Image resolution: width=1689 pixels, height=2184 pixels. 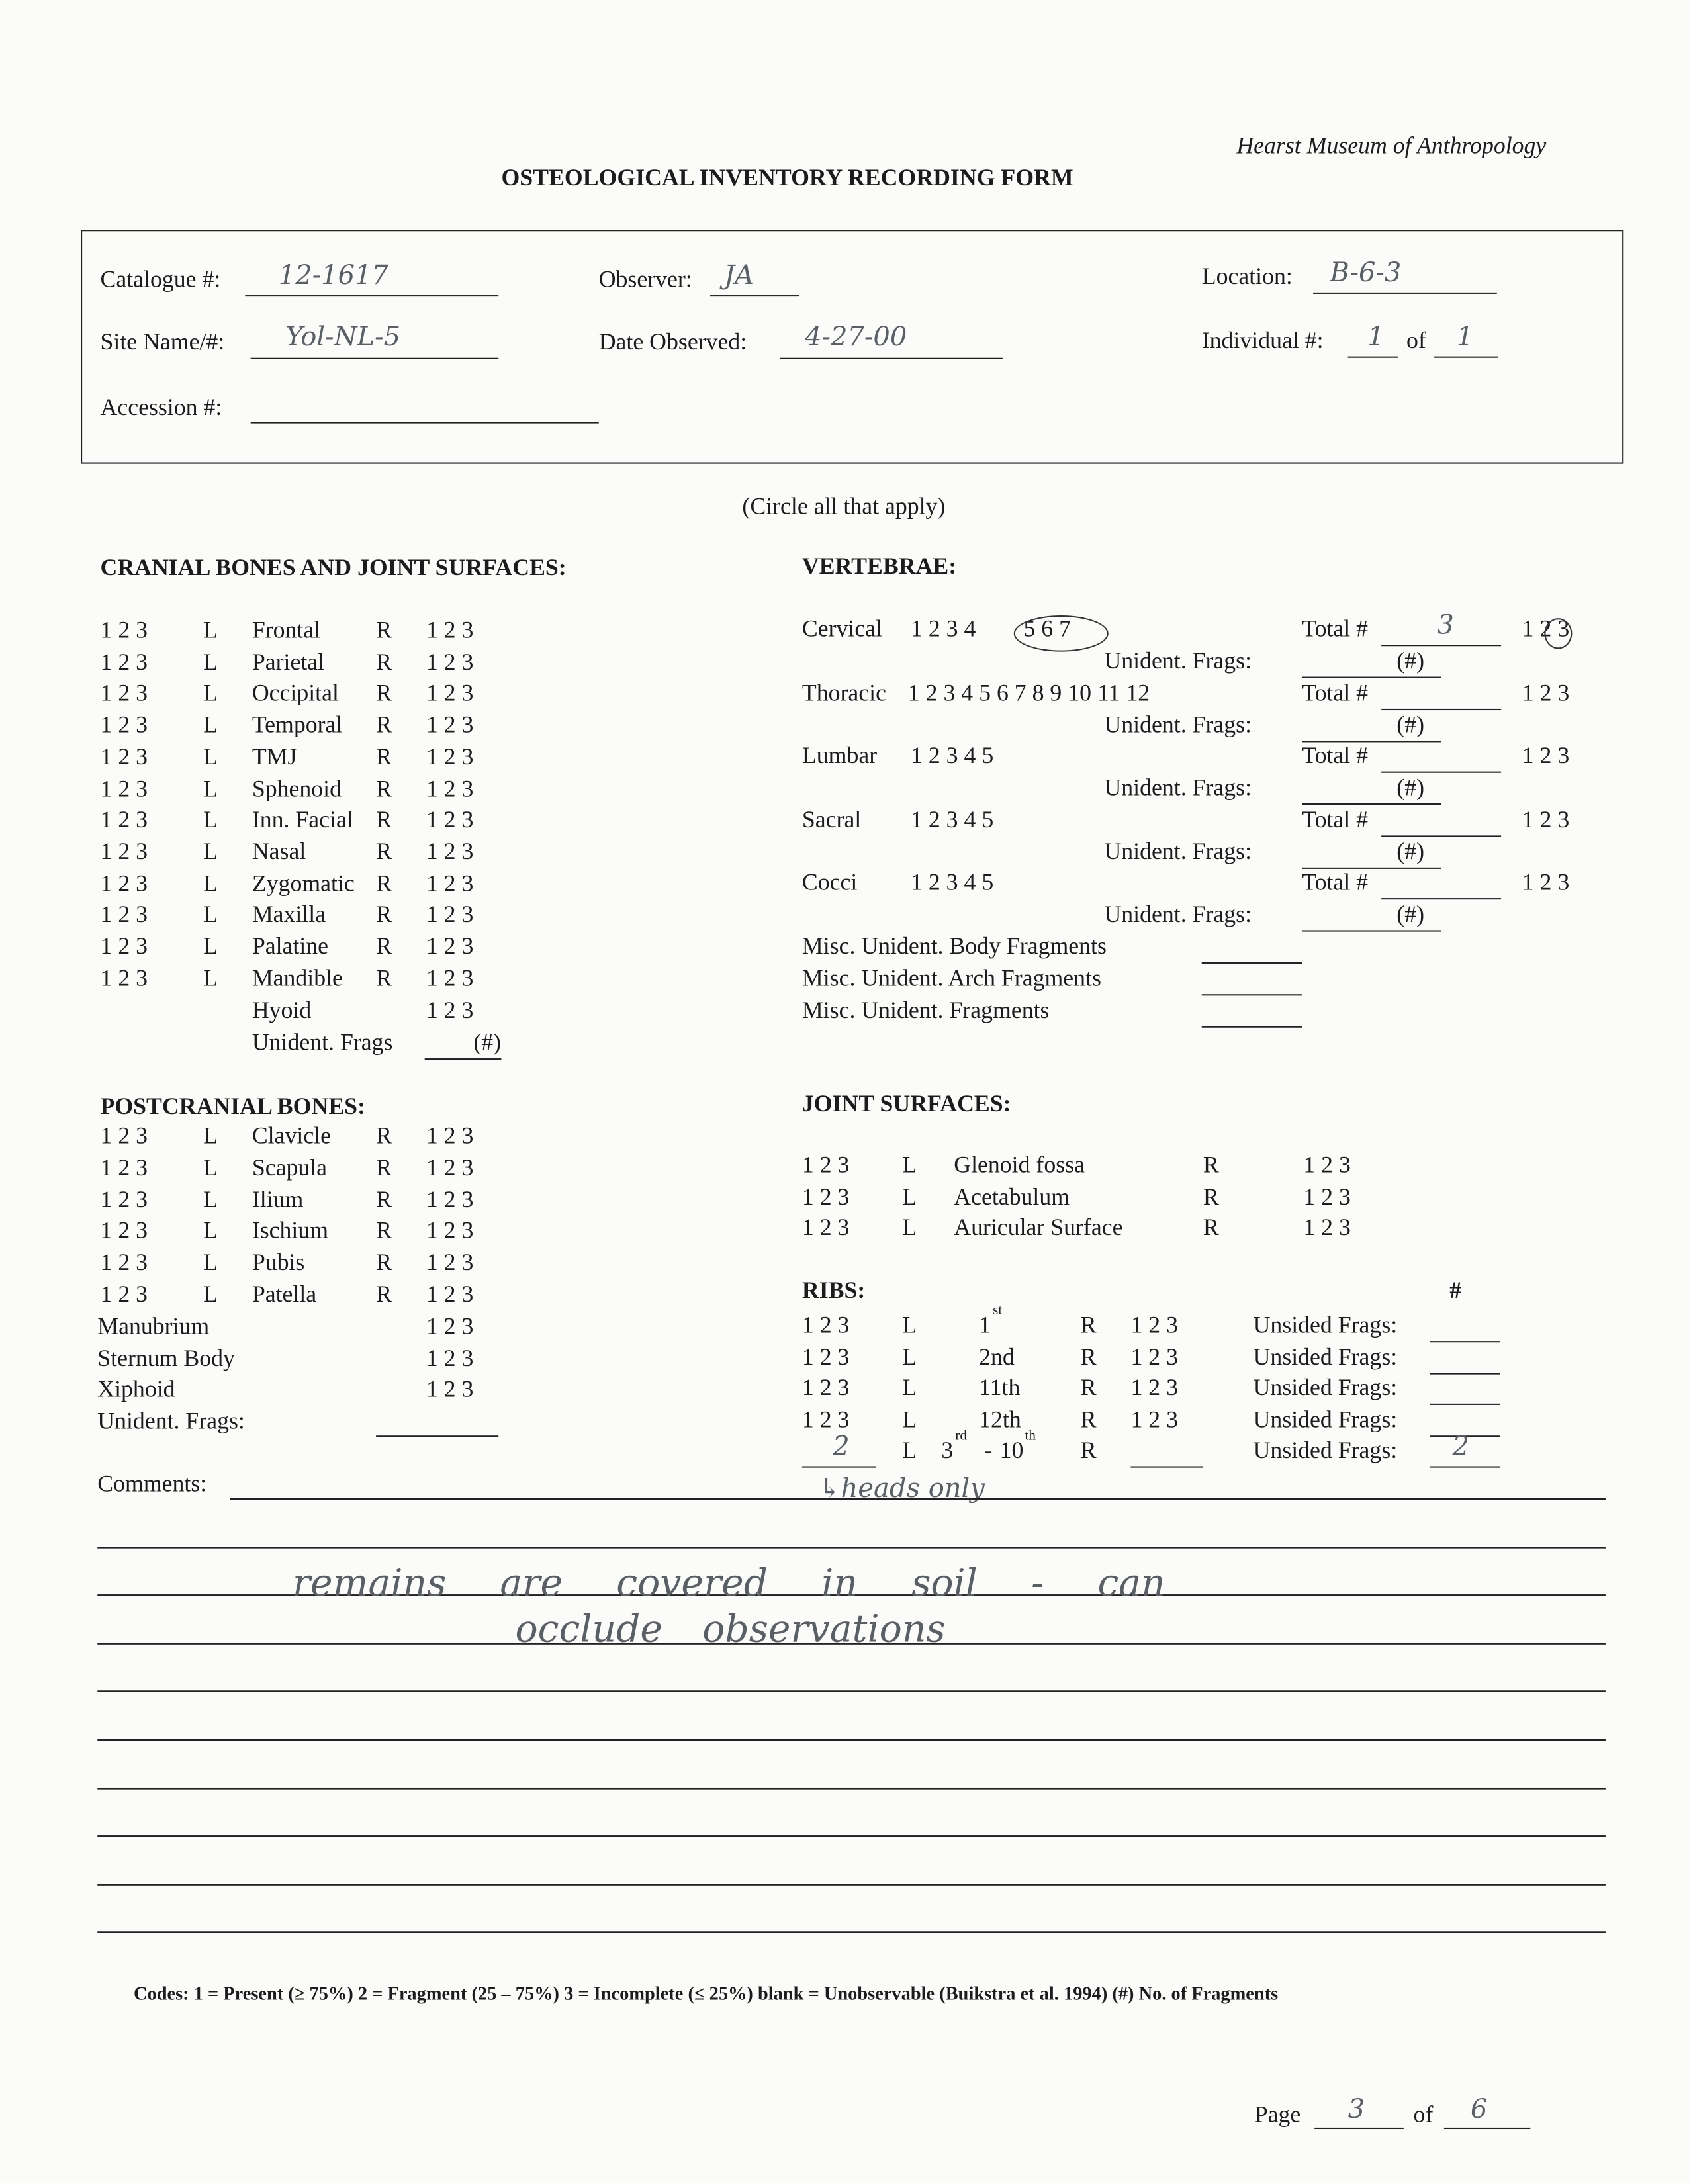 I want to click on observer-value: JA, so click(x=739, y=275).